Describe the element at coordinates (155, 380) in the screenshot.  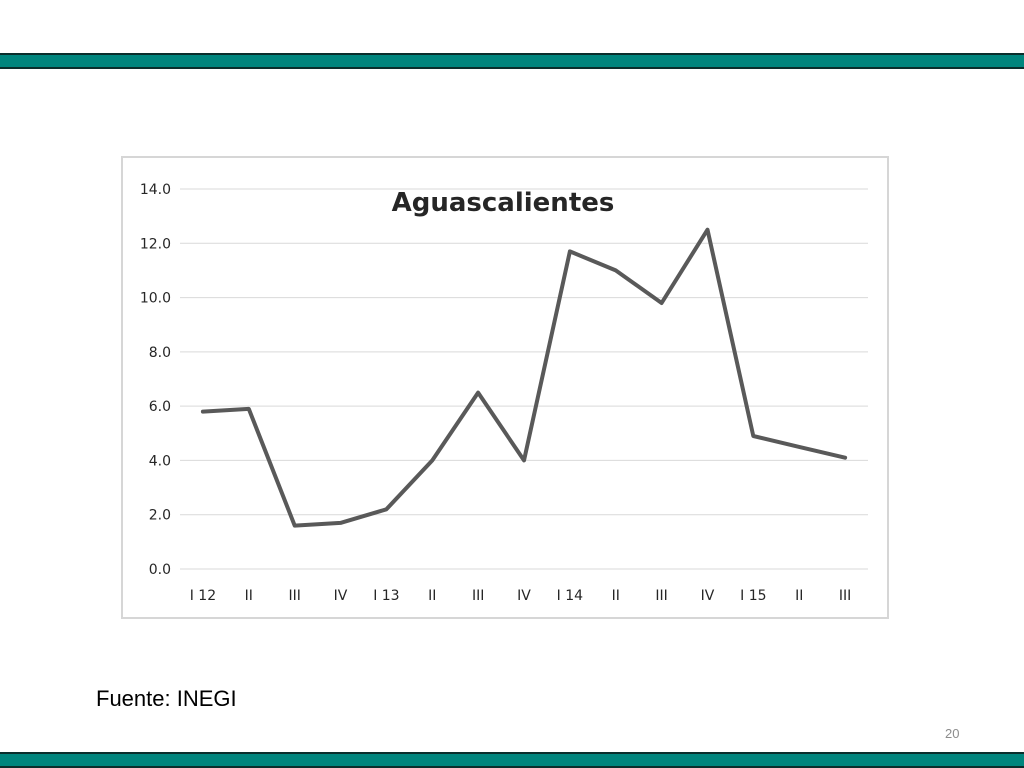
I see `y-axis-tick-labels: 0.0 2.0 4.0 6.0 8.0 10.0 12.0 14.0` at that location.